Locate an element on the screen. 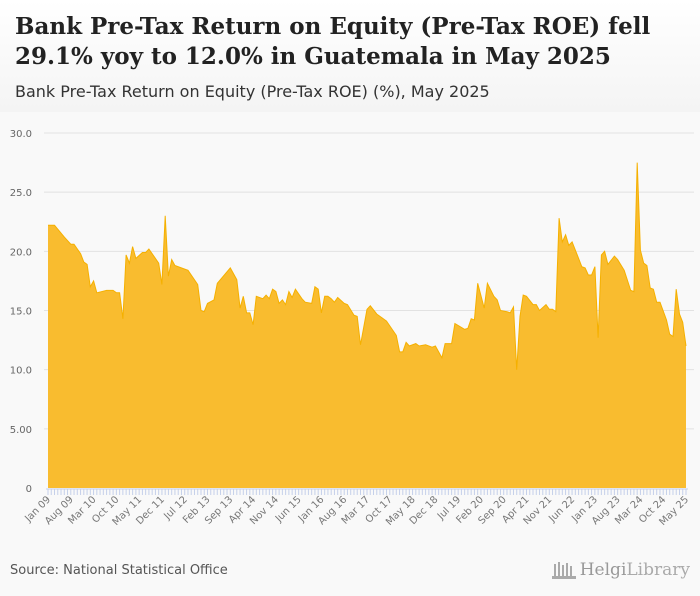 The height and width of the screenshot is (596, 700). y-axis: 0 5.00 10.0 15.0 20.0 25.0 30.0 is located at coordinates (21, 312).